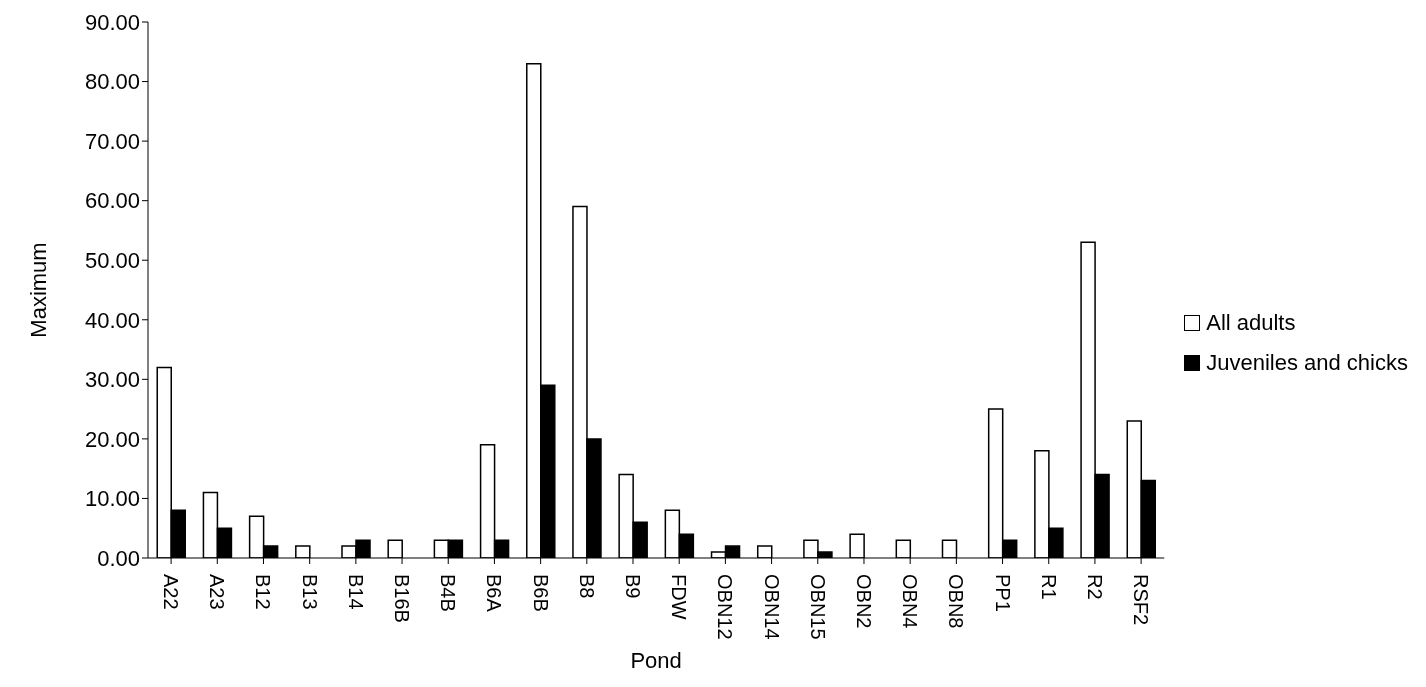  I want to click on x-tick-label: OBN12, so click(725, 607).